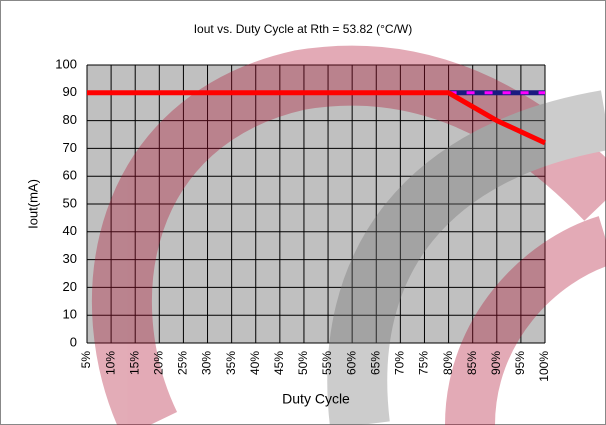  I want to click on x-tick-label: 90%, so click(496, 363).